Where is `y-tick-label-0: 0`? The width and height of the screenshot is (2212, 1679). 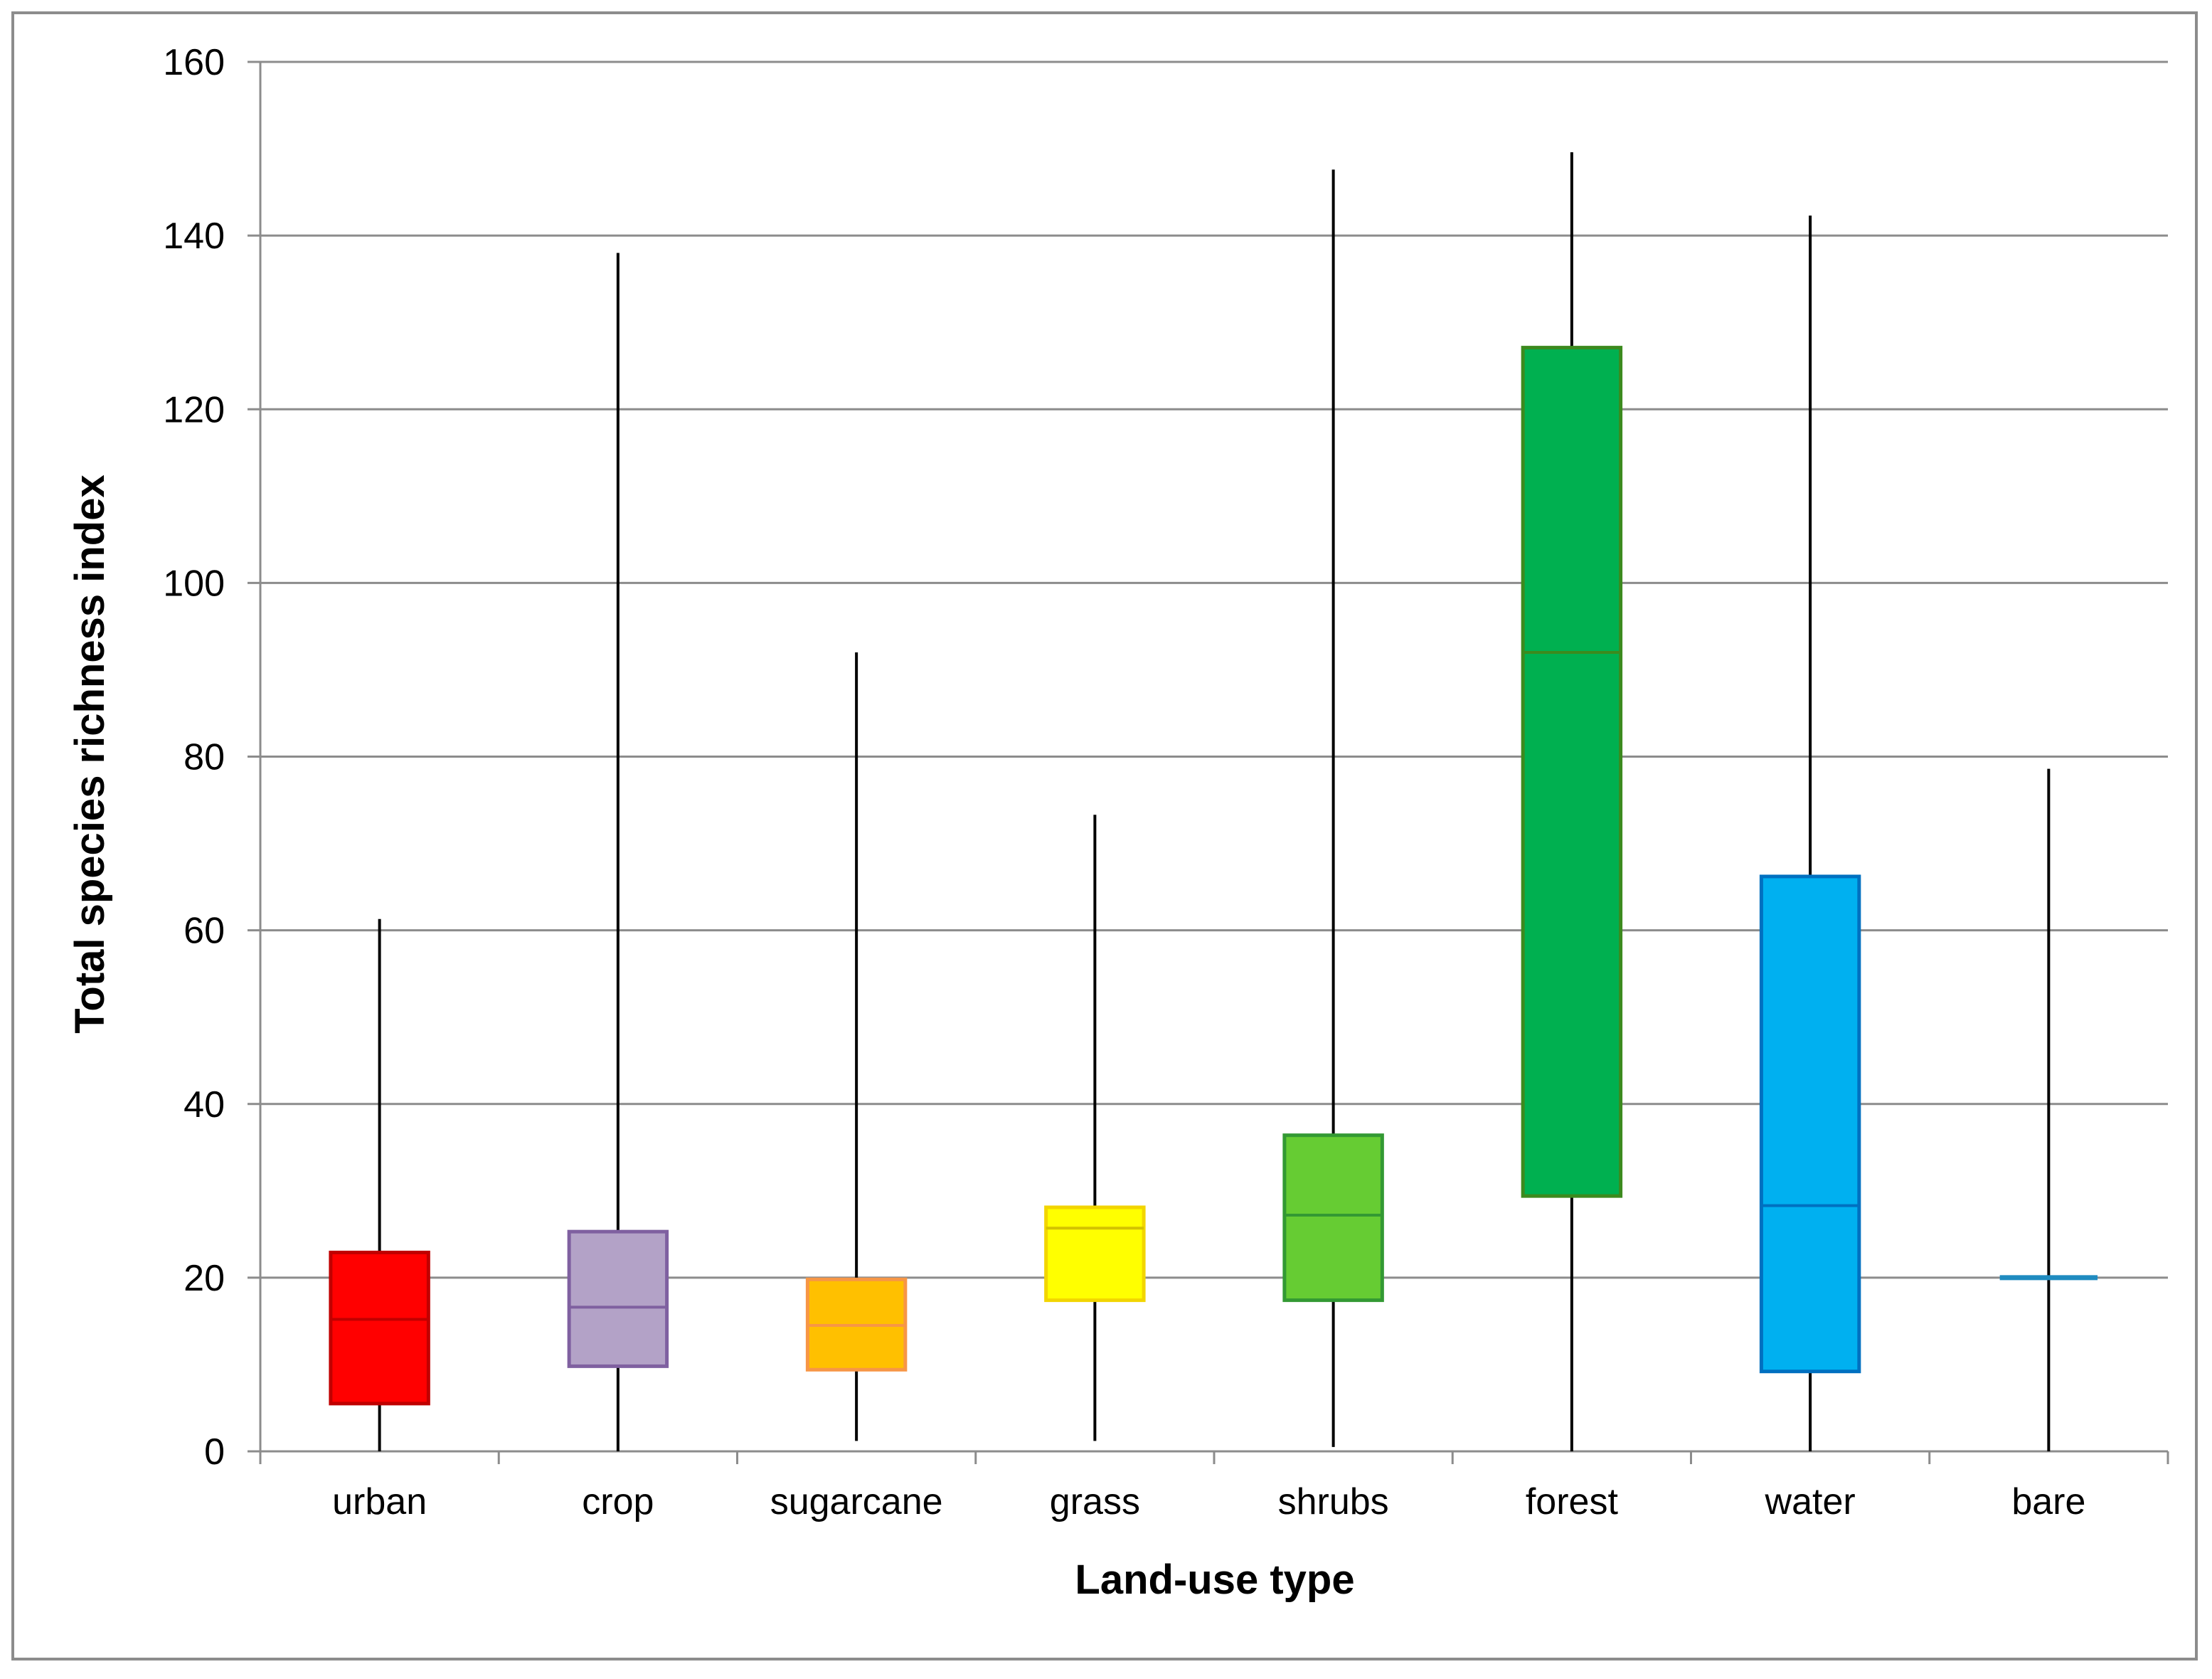
y-tick-label-0: 0 is located at coordinates (214, 1452).